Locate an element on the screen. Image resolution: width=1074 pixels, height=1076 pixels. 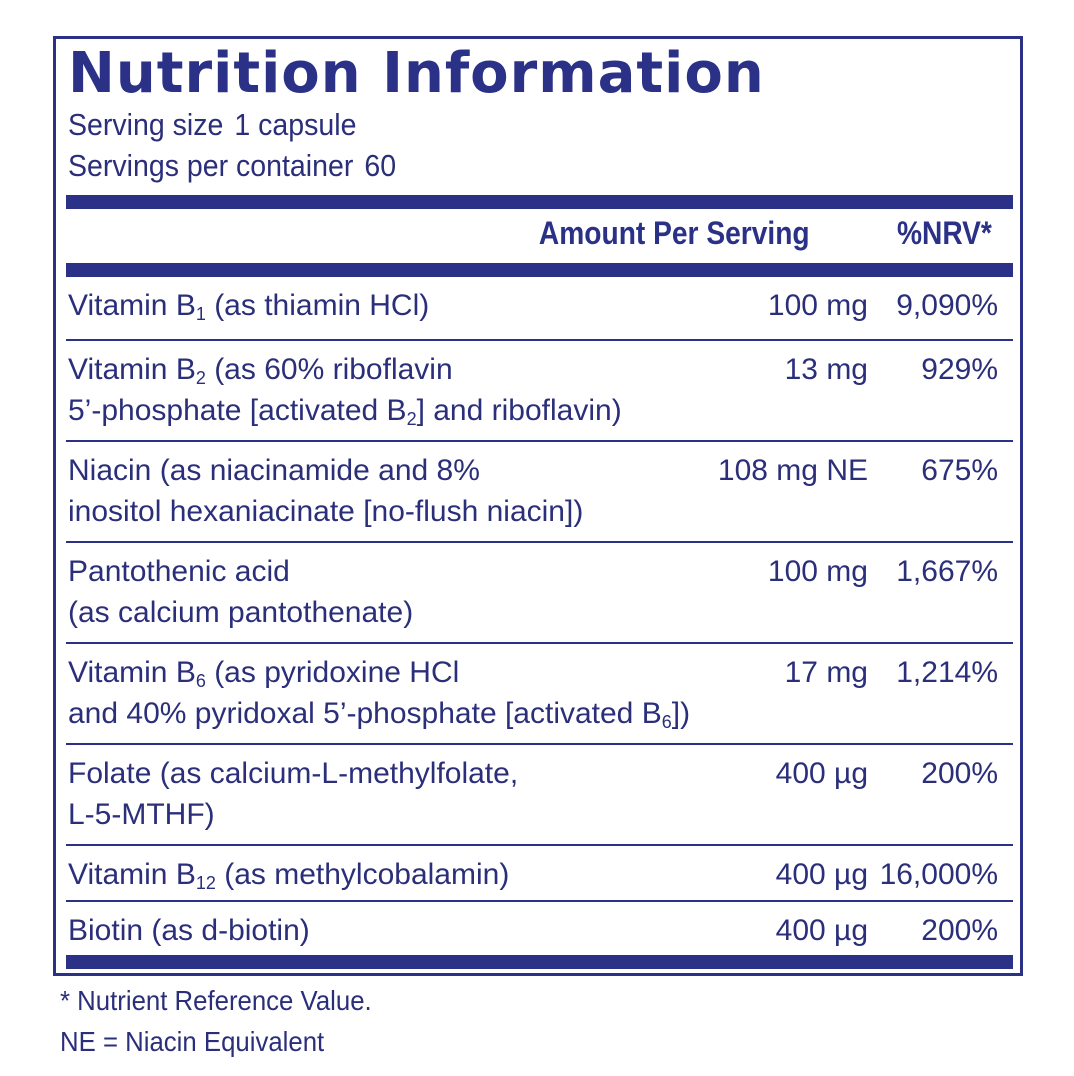
nutrient-nrv: 16,000% is located at coordinates (938, 874).